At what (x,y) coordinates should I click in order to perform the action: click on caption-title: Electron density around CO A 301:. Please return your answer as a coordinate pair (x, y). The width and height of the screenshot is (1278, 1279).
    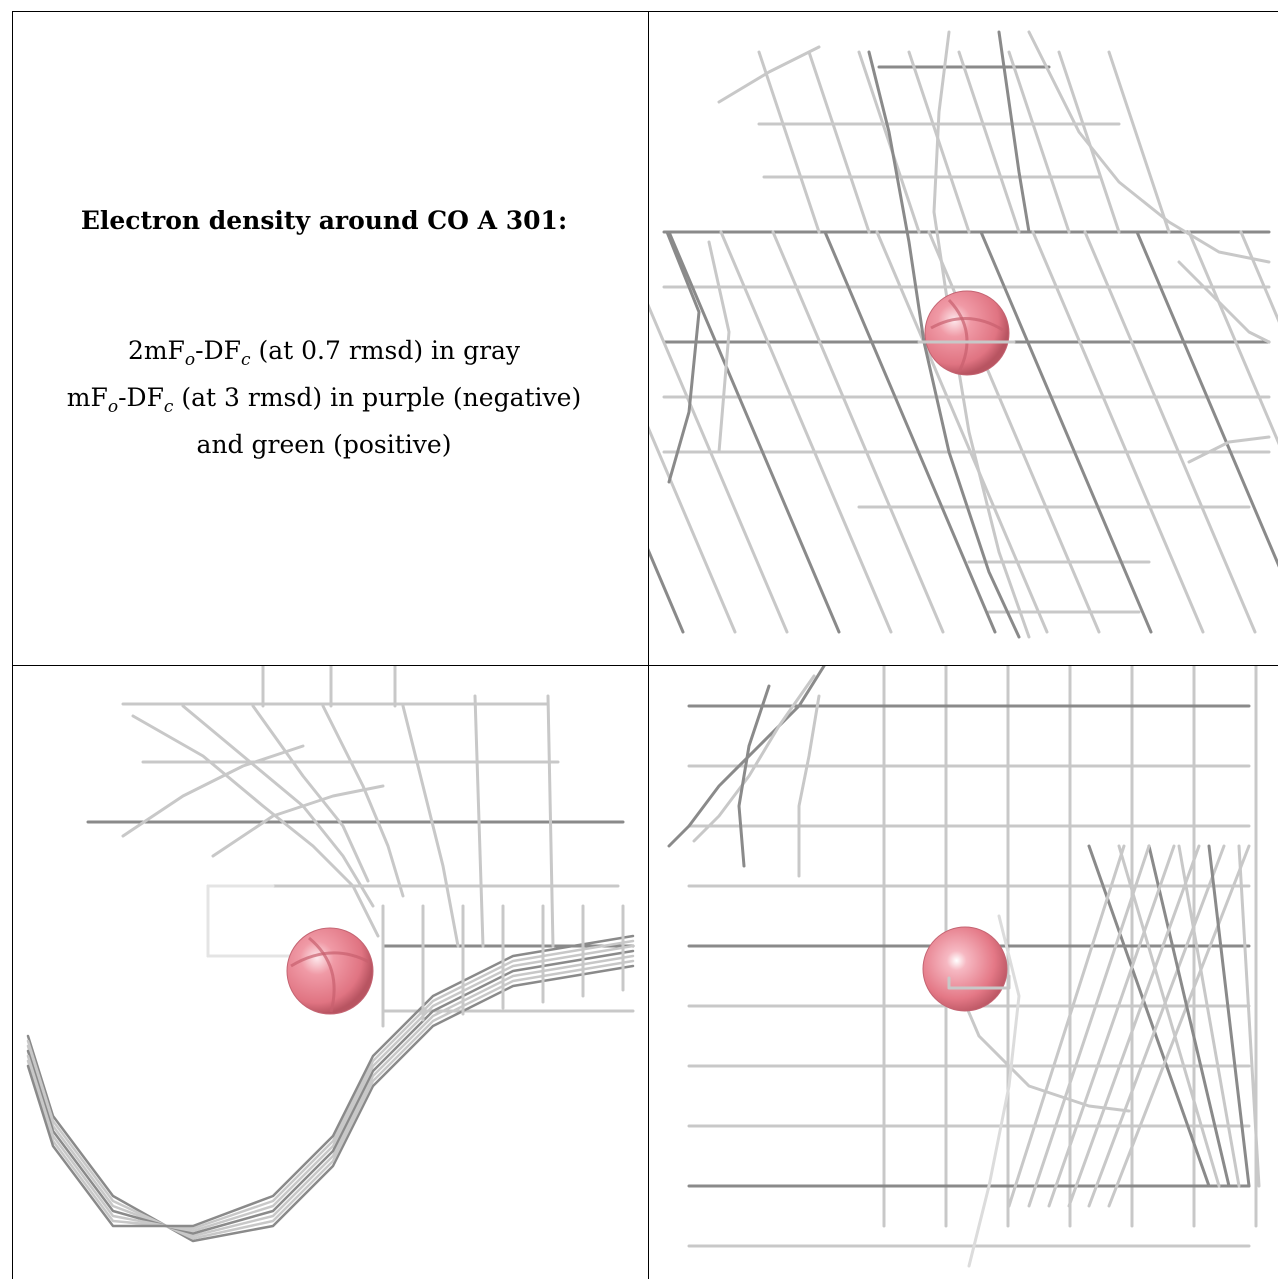
    Looking at the image, I should click on (324, 220).